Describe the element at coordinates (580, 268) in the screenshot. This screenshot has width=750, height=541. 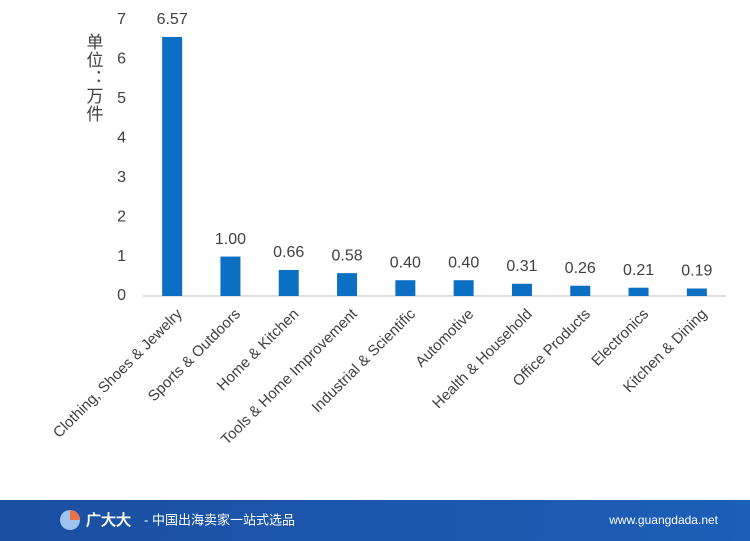
I see `value-label: 0.26` at that location.